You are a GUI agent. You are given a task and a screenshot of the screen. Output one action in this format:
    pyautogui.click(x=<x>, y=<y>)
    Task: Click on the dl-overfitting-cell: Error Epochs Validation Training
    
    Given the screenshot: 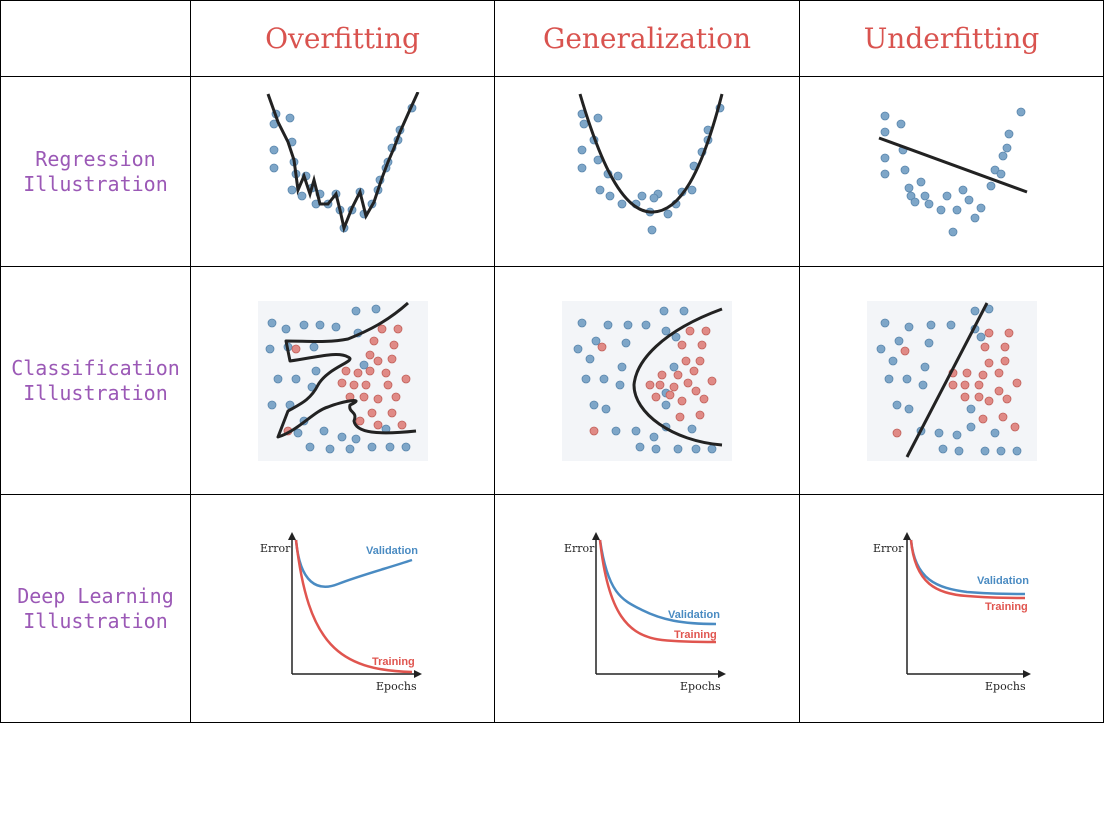 What is the action you would take?
    pyautogui.click(x=342, y=608)
    